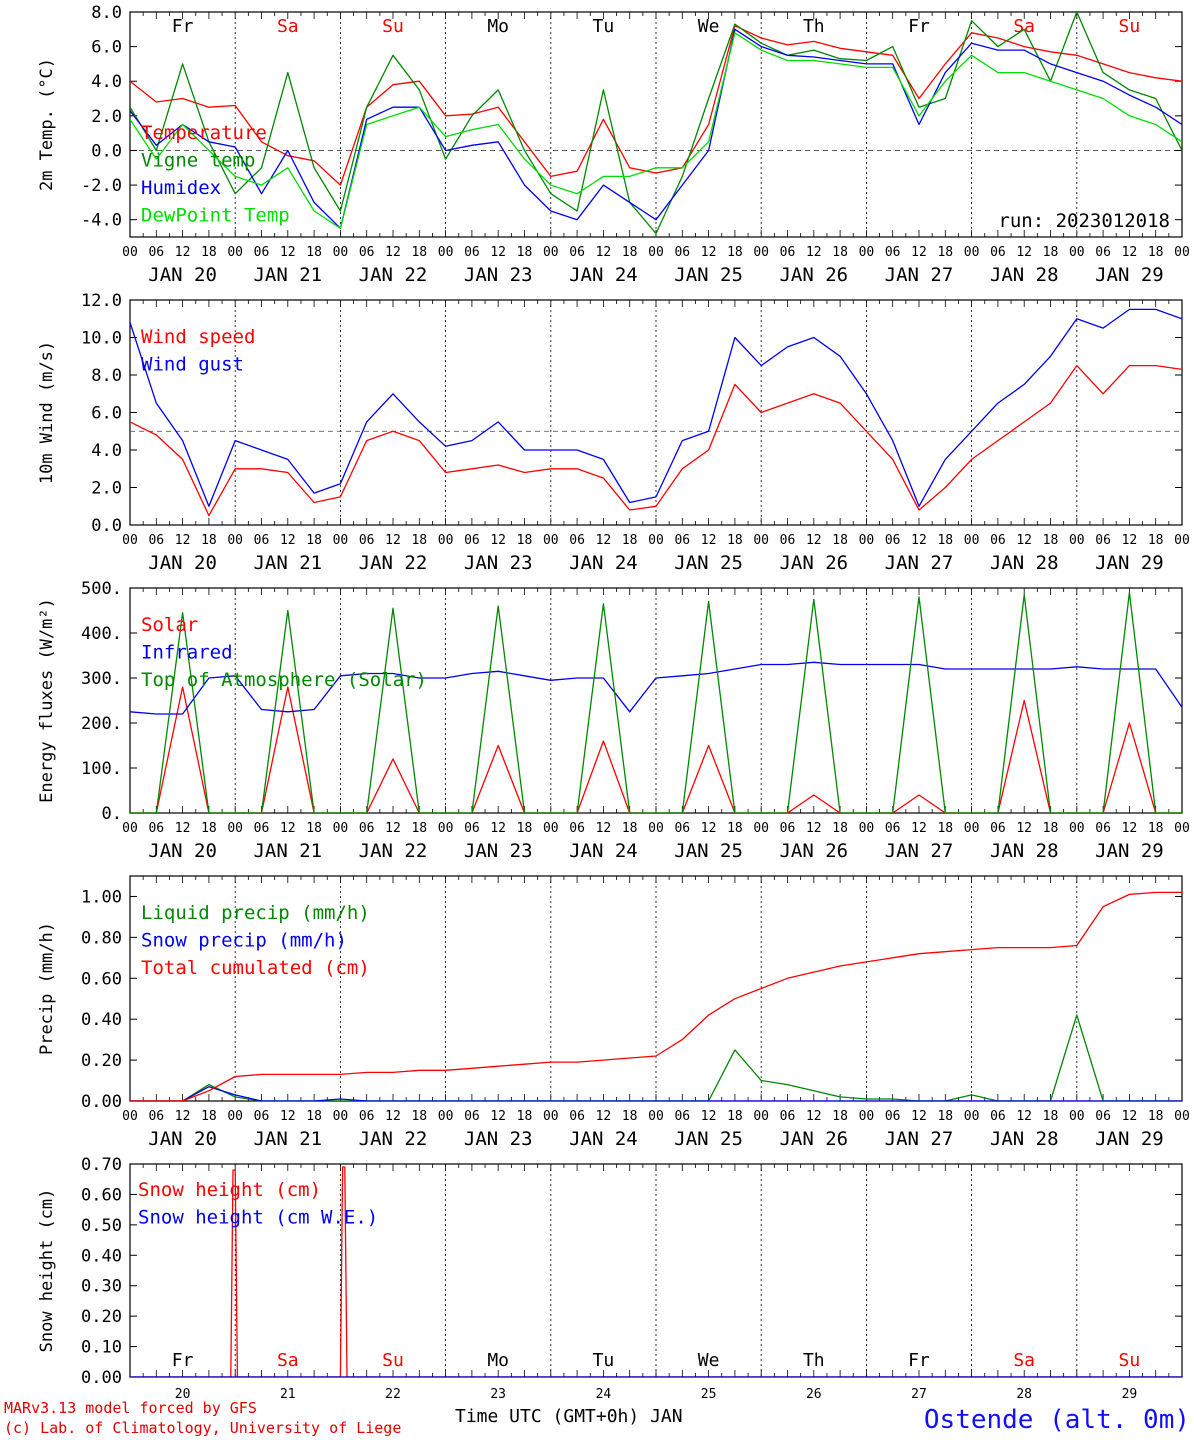 Image resolution: width=1194 pixels, height=1440 pixels. What do you see at coordinates (101, 1348) in the screenshot?
I see `y-tick-label: 0.10` at bounding box center [101, 1348].